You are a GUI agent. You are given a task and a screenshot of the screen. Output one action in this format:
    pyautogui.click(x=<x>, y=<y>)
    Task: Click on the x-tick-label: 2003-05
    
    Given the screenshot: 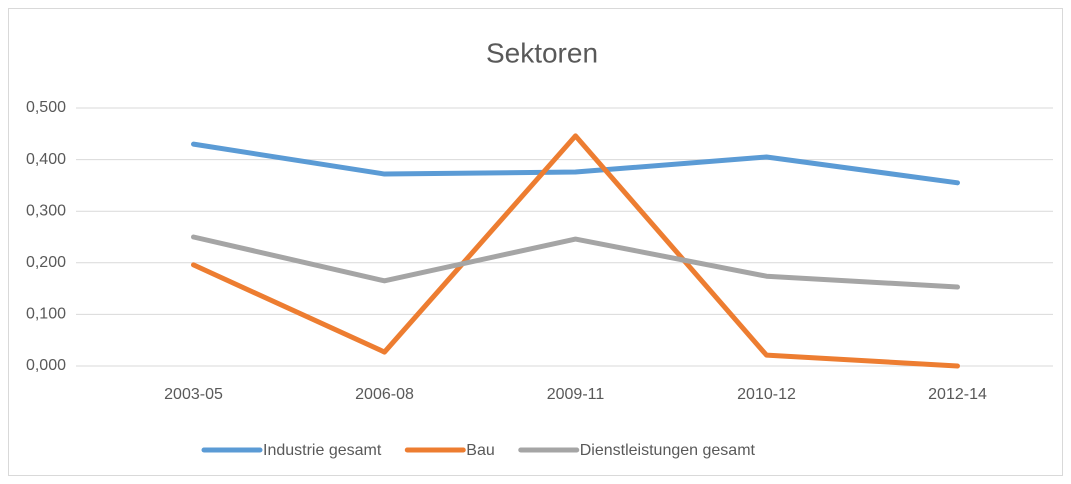 What is the action you would take?
    pyautogui.click(x=193, y=394)
    